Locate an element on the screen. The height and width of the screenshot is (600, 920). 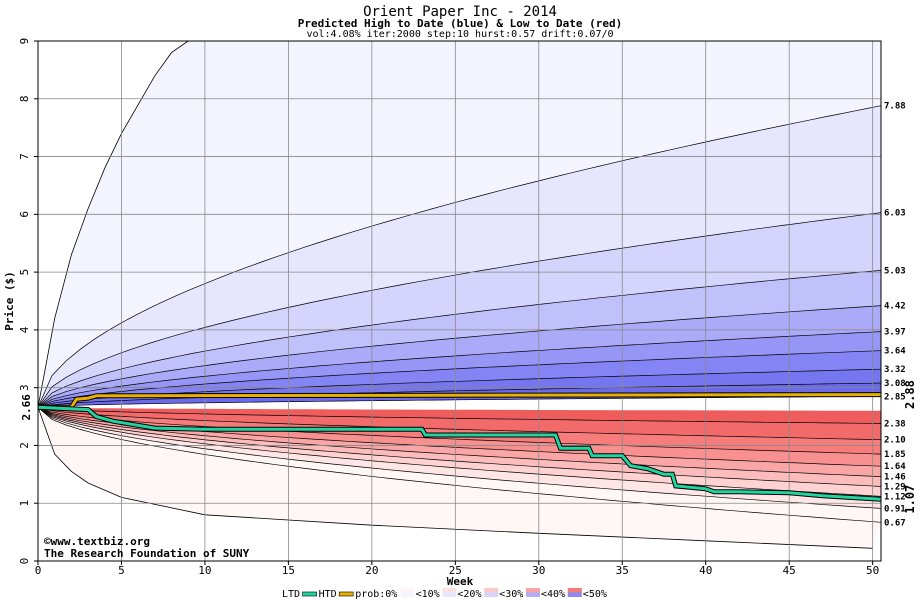
band-end-label: 1.12 is located at coordinates (895, 497).